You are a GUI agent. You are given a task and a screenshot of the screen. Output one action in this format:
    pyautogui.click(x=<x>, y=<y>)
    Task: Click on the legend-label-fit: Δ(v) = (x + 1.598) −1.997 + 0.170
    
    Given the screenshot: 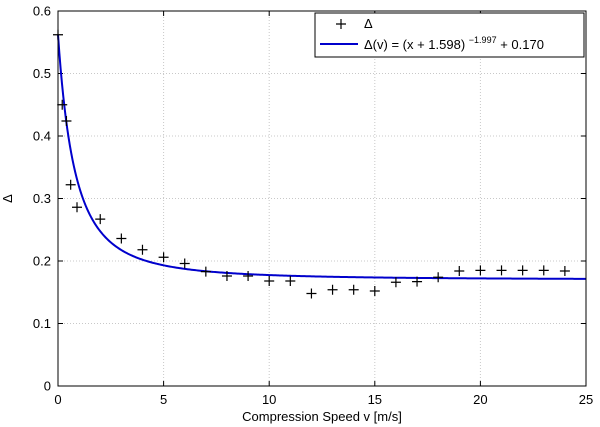 What is the action you would take?
    pyautogui.click(x=454, y=41)
    